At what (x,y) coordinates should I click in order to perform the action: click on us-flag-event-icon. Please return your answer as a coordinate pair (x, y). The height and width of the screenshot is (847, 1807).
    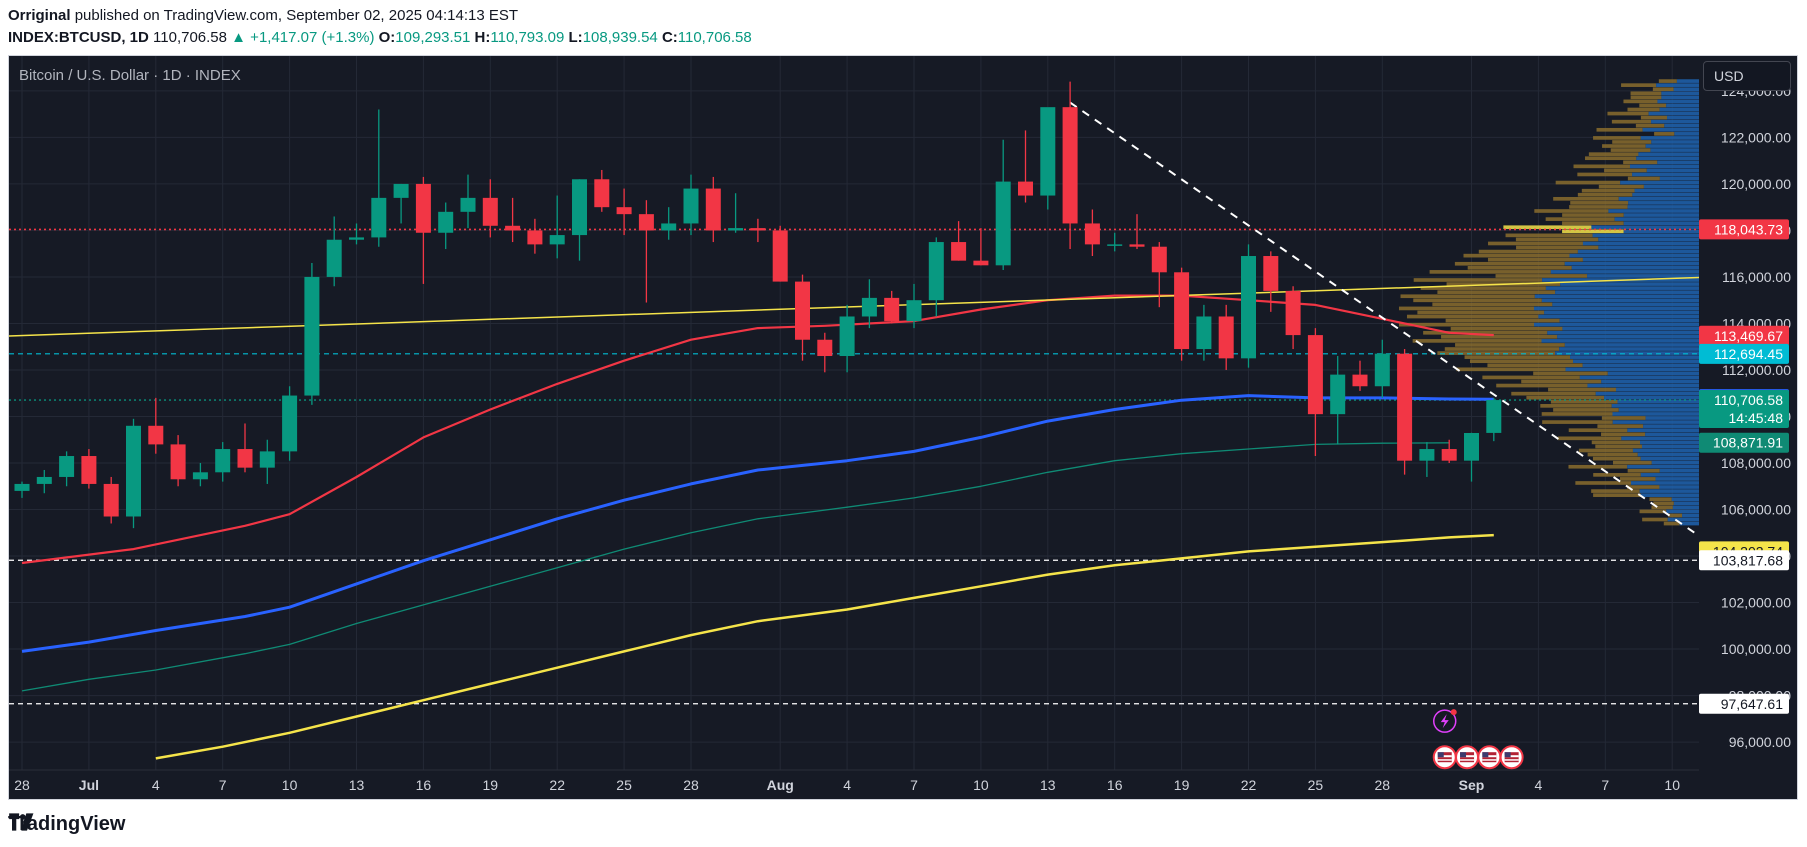
    Looking at the image, I should click on (1511, 757).